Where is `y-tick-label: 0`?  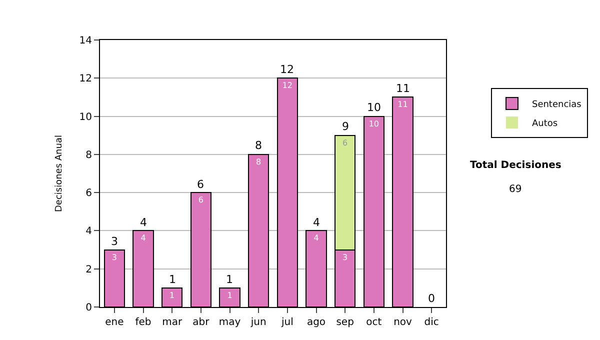 y-tick-label: 0 is located at coordinates (89, 308).